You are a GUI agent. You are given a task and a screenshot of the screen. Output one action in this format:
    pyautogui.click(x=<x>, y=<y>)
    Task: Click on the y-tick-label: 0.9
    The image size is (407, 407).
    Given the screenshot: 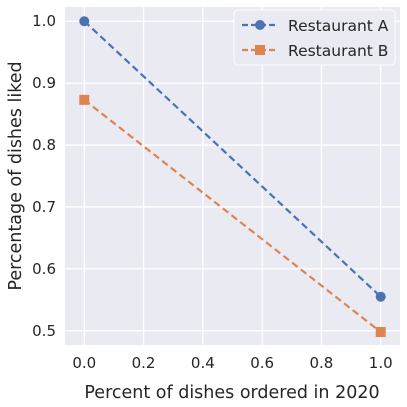 What is the action you would take?
    pyautogui.click(x=44, y=83)
    